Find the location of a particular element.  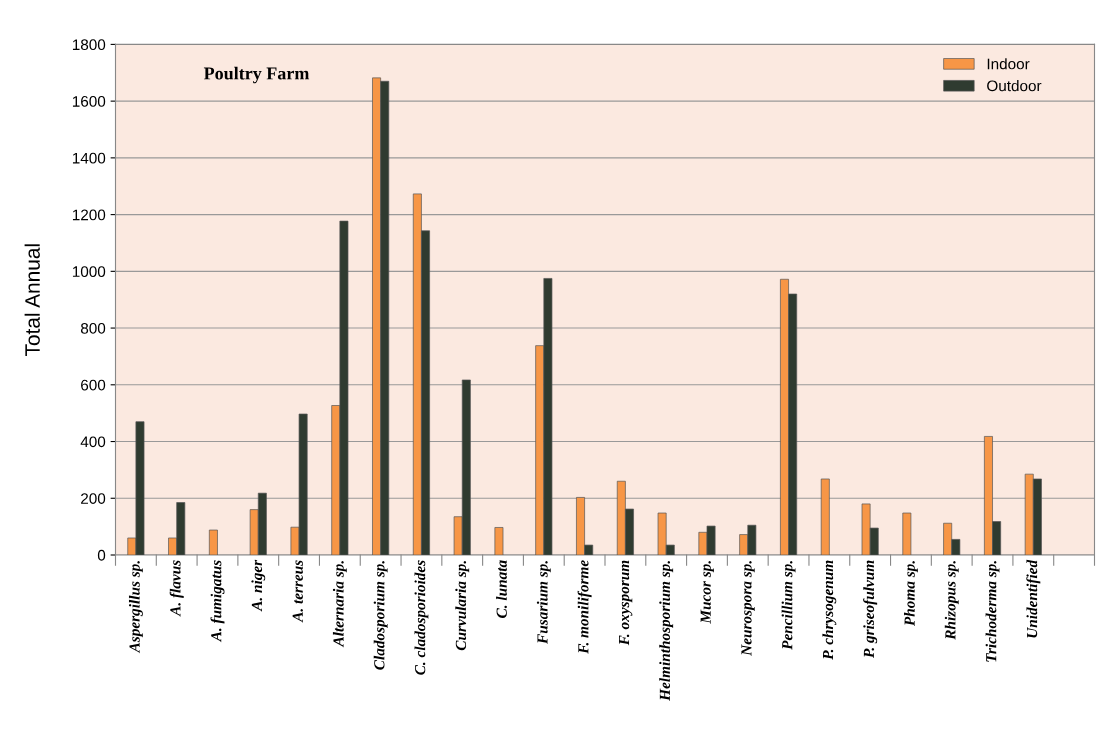

x-tick-label: Rhizopus sp. is located at coordinates (951, 600).